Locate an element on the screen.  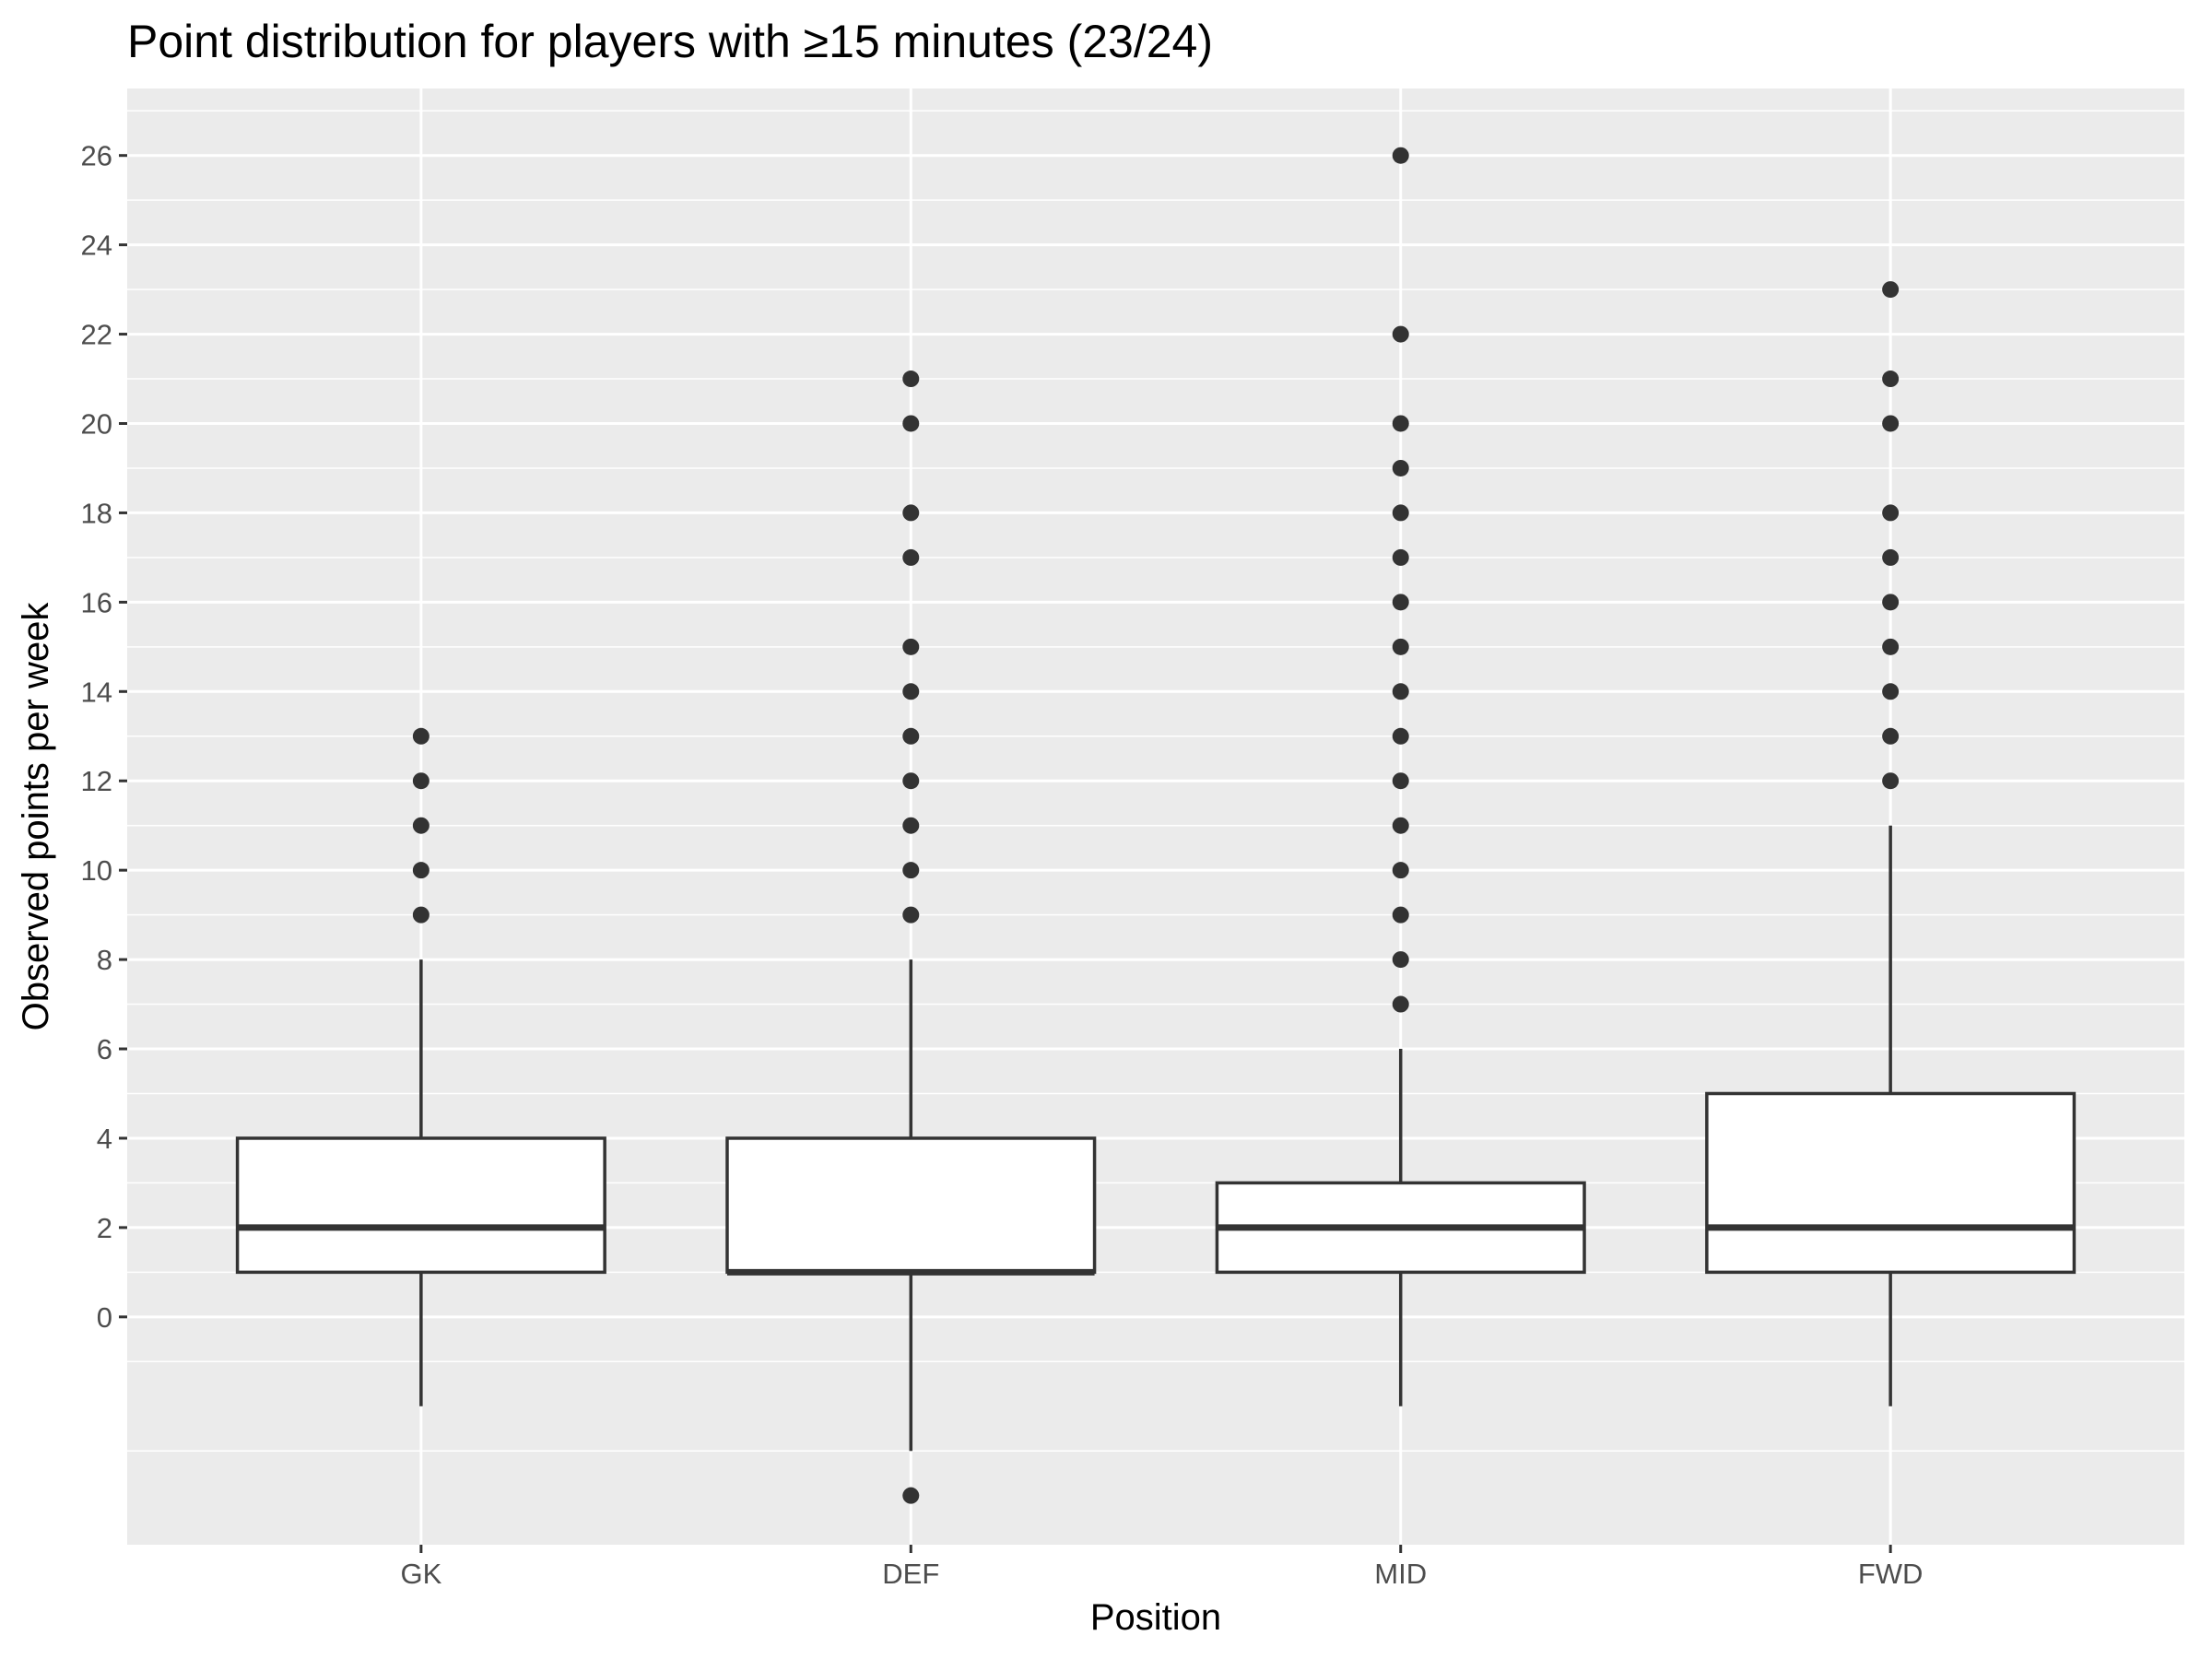
x-tick-label: GK is located at coordinates (420, 1574).